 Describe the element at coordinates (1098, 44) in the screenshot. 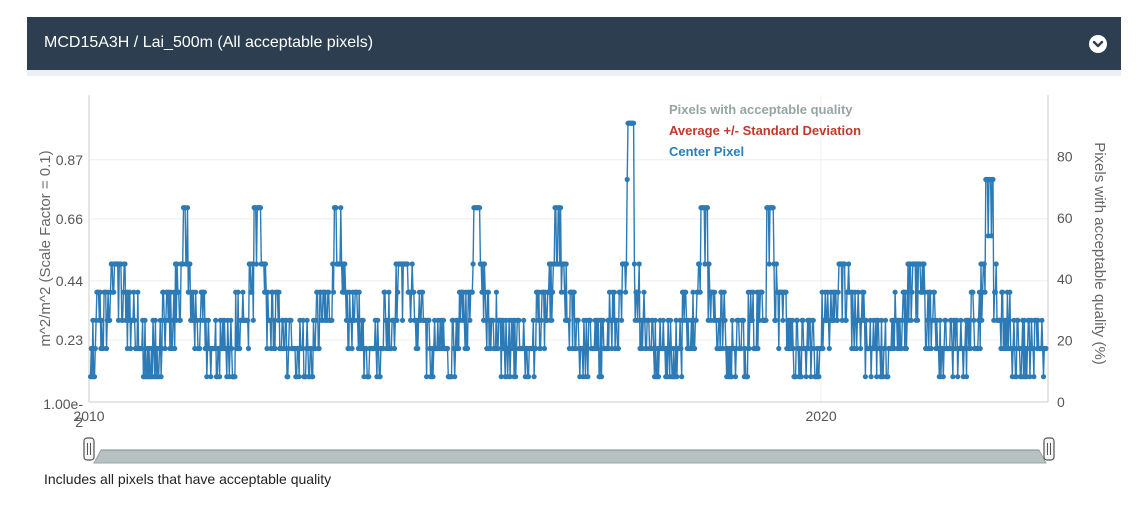

I see `chevron-down-circle-icon` at that location.